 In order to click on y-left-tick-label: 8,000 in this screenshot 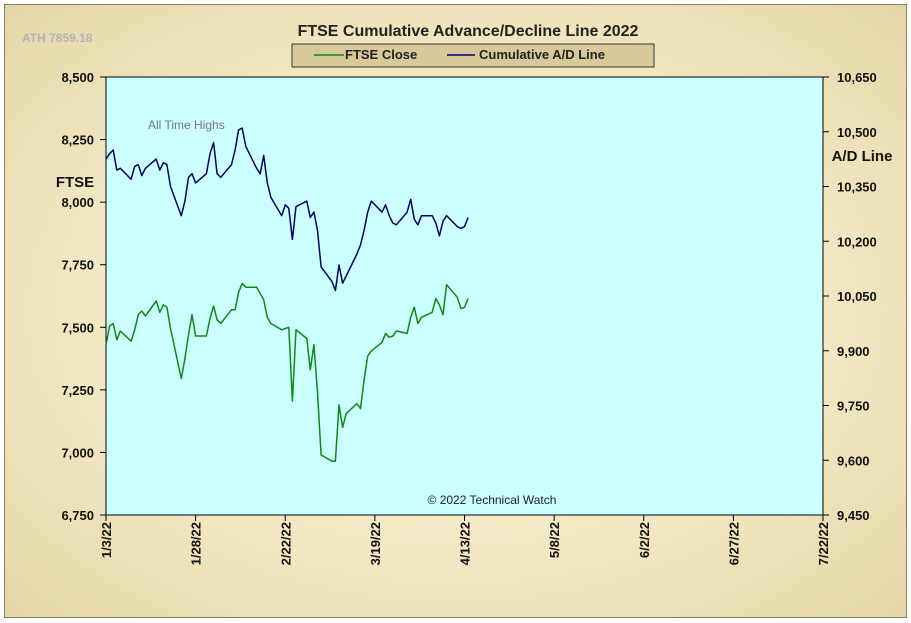, I will do `click(77, 202)`.